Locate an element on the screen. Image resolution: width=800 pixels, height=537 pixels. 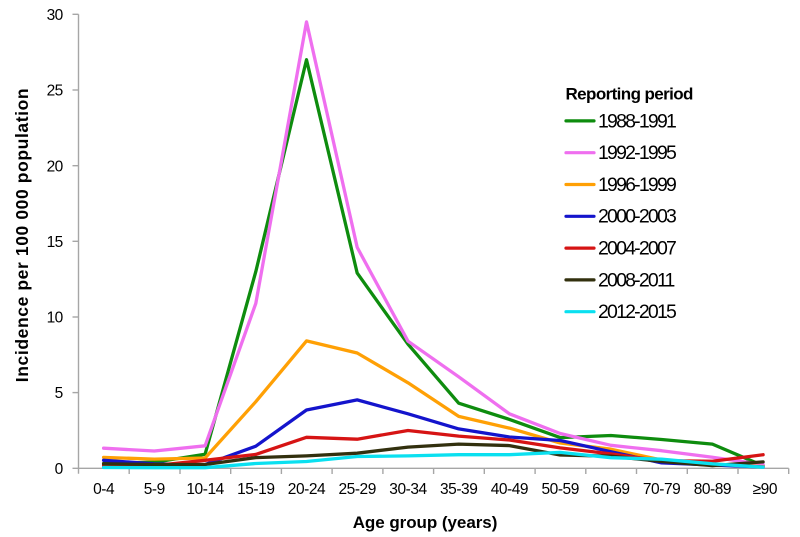
svg-text: Age group (years) is located at coordinates (425, 522).